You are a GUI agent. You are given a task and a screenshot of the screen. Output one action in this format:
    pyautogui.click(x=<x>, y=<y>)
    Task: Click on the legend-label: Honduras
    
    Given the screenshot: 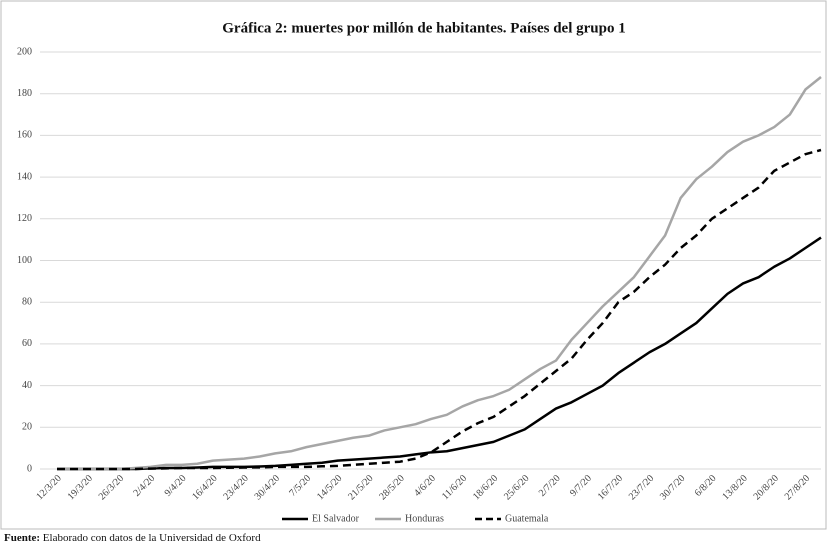 What is the action you would take?
    pyautogui.click(x=424, y=518)
    